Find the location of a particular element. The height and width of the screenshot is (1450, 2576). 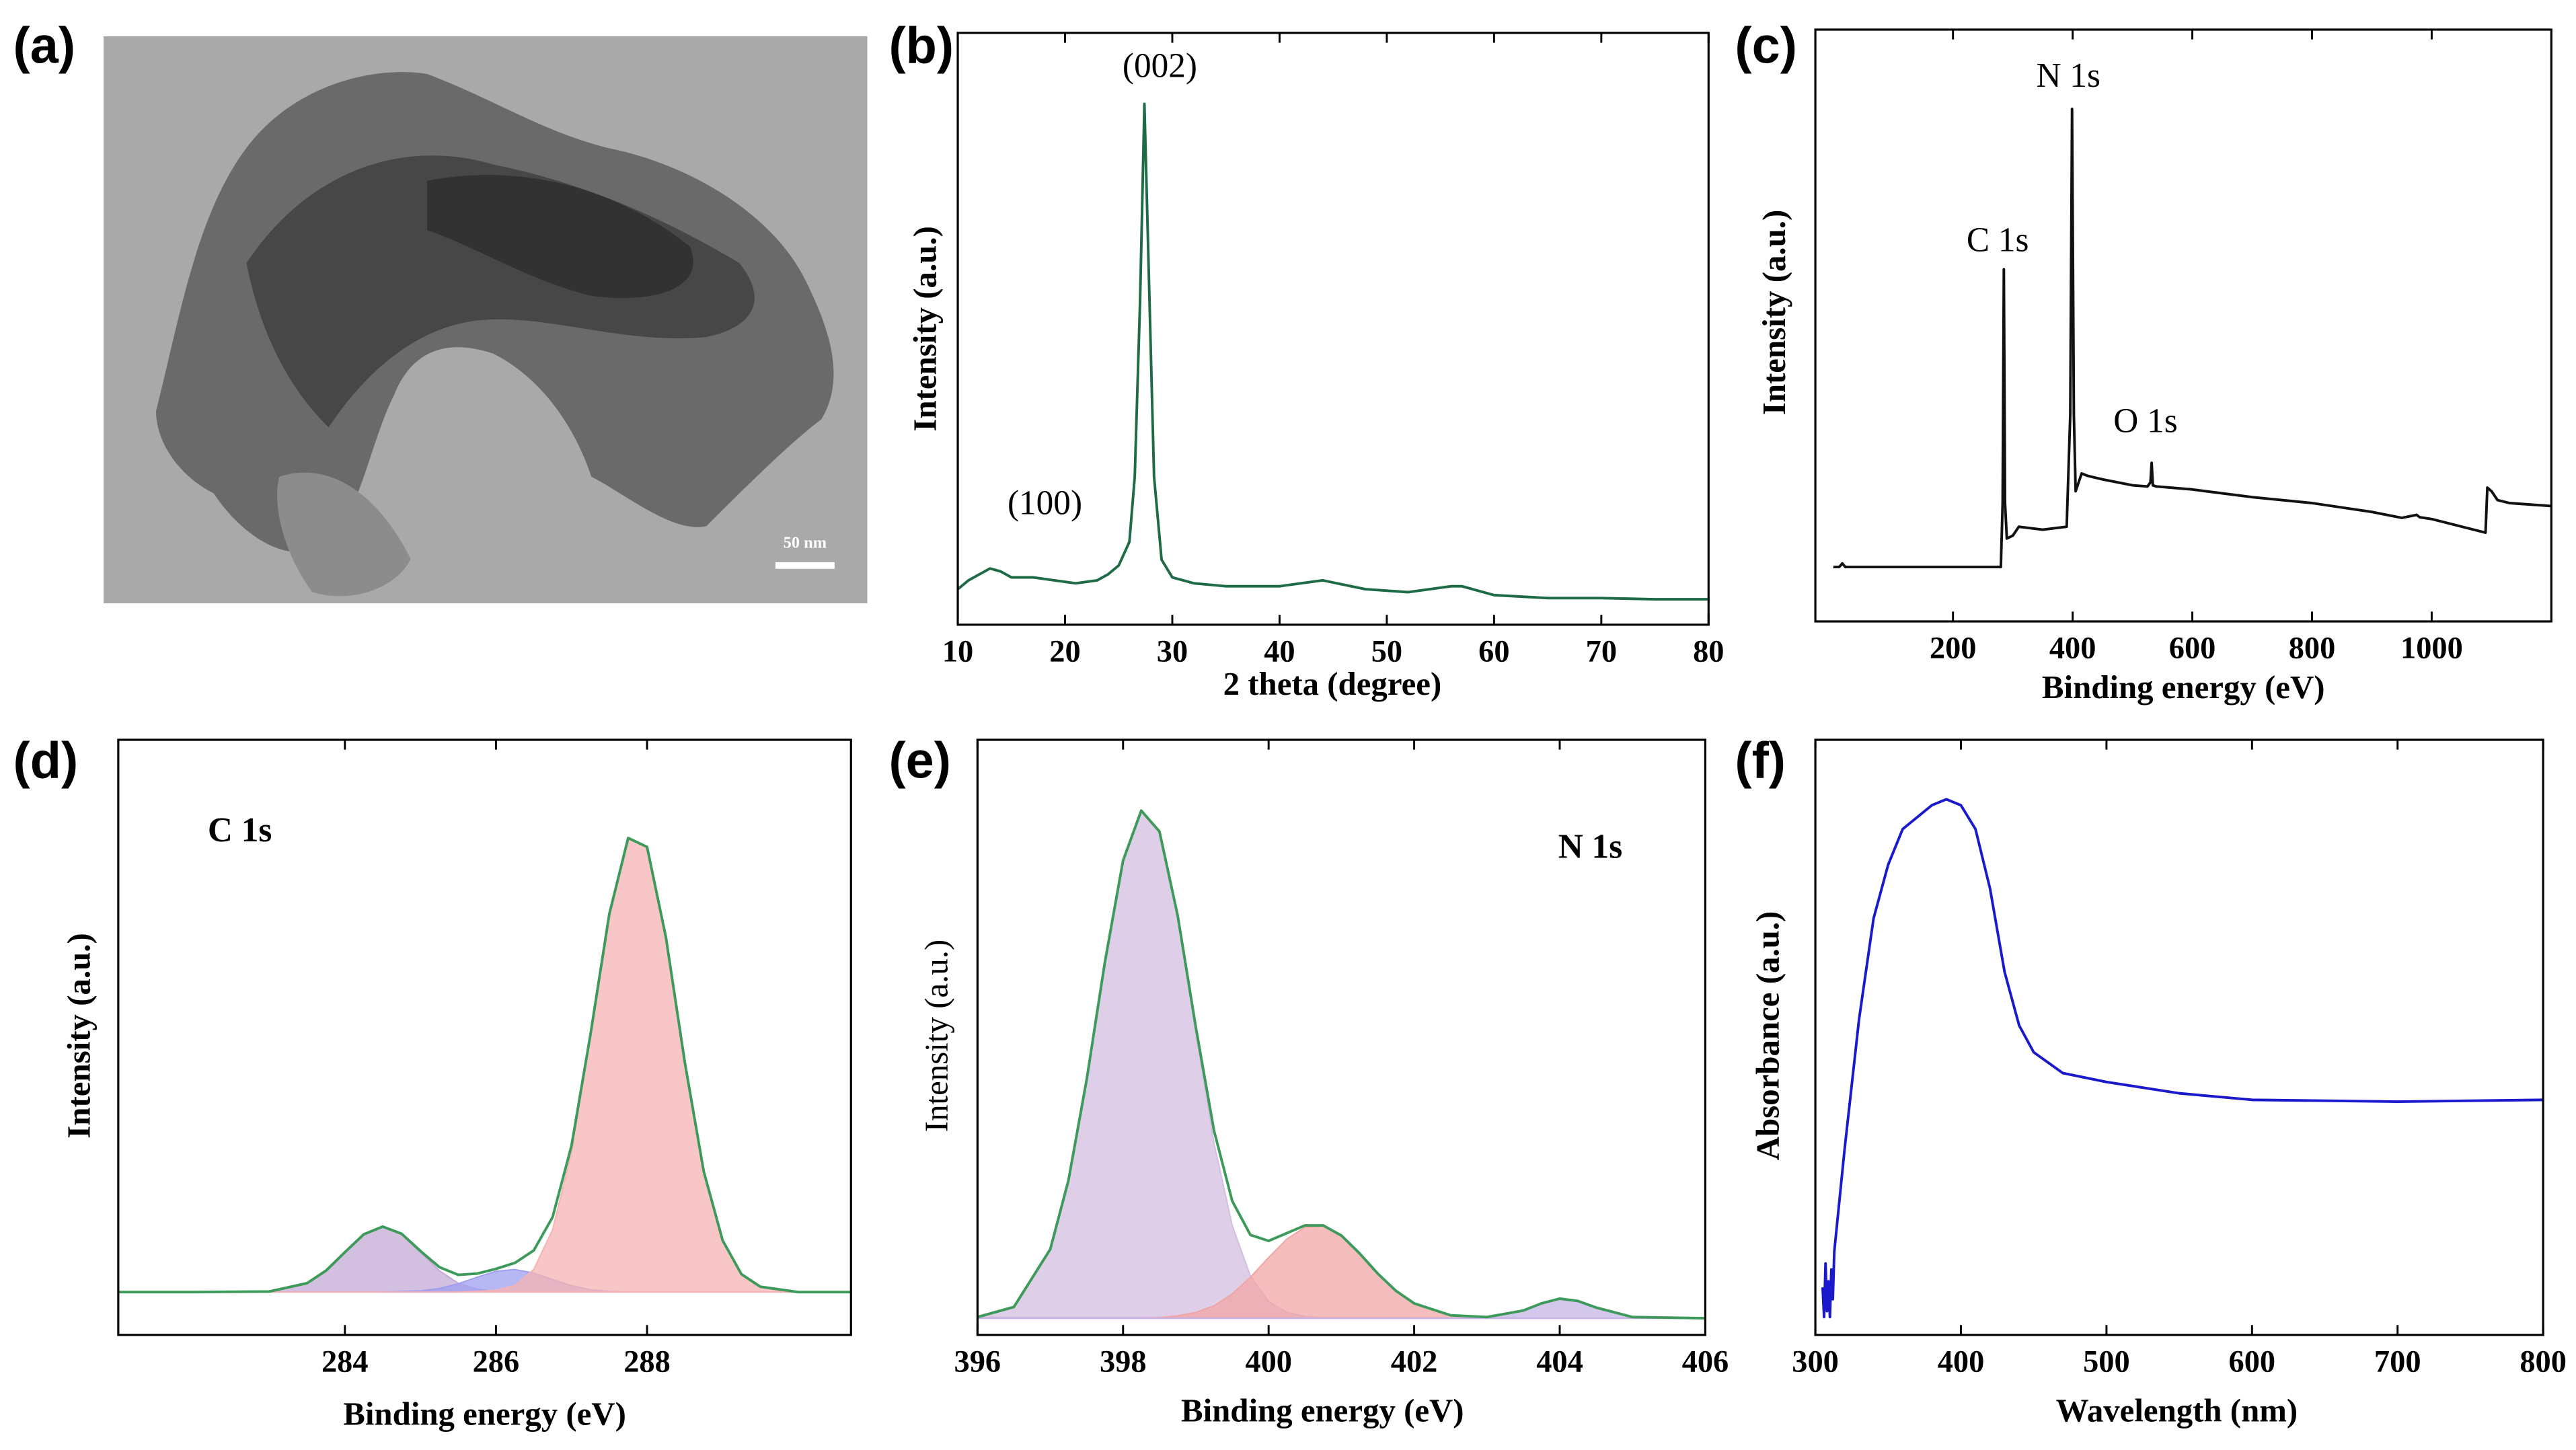

panel-label: (c) is located at coordinates (1766, 45).